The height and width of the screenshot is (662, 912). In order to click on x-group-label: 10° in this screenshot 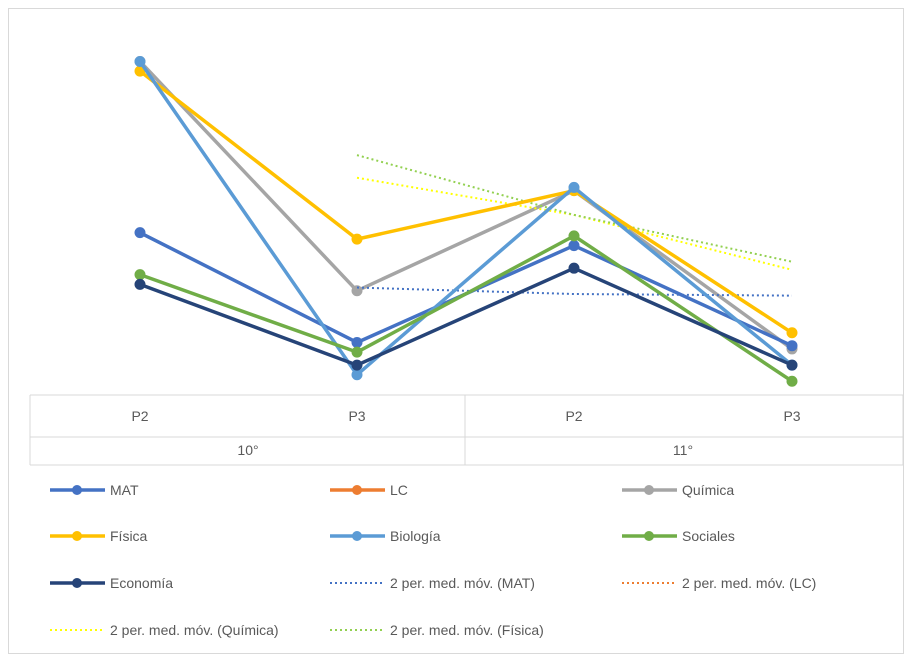, I will do `click(247, 450)`.